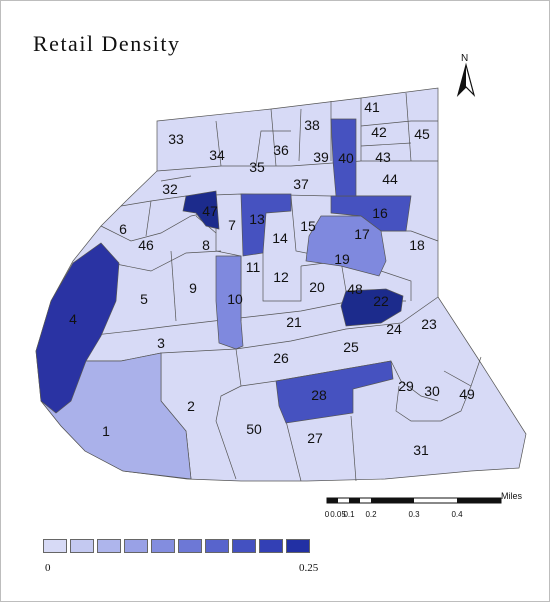  What do you see at coordinates (301, 184) in the screenshot?
I see `zone-label-37: 37` at bounding box center [301, 184].